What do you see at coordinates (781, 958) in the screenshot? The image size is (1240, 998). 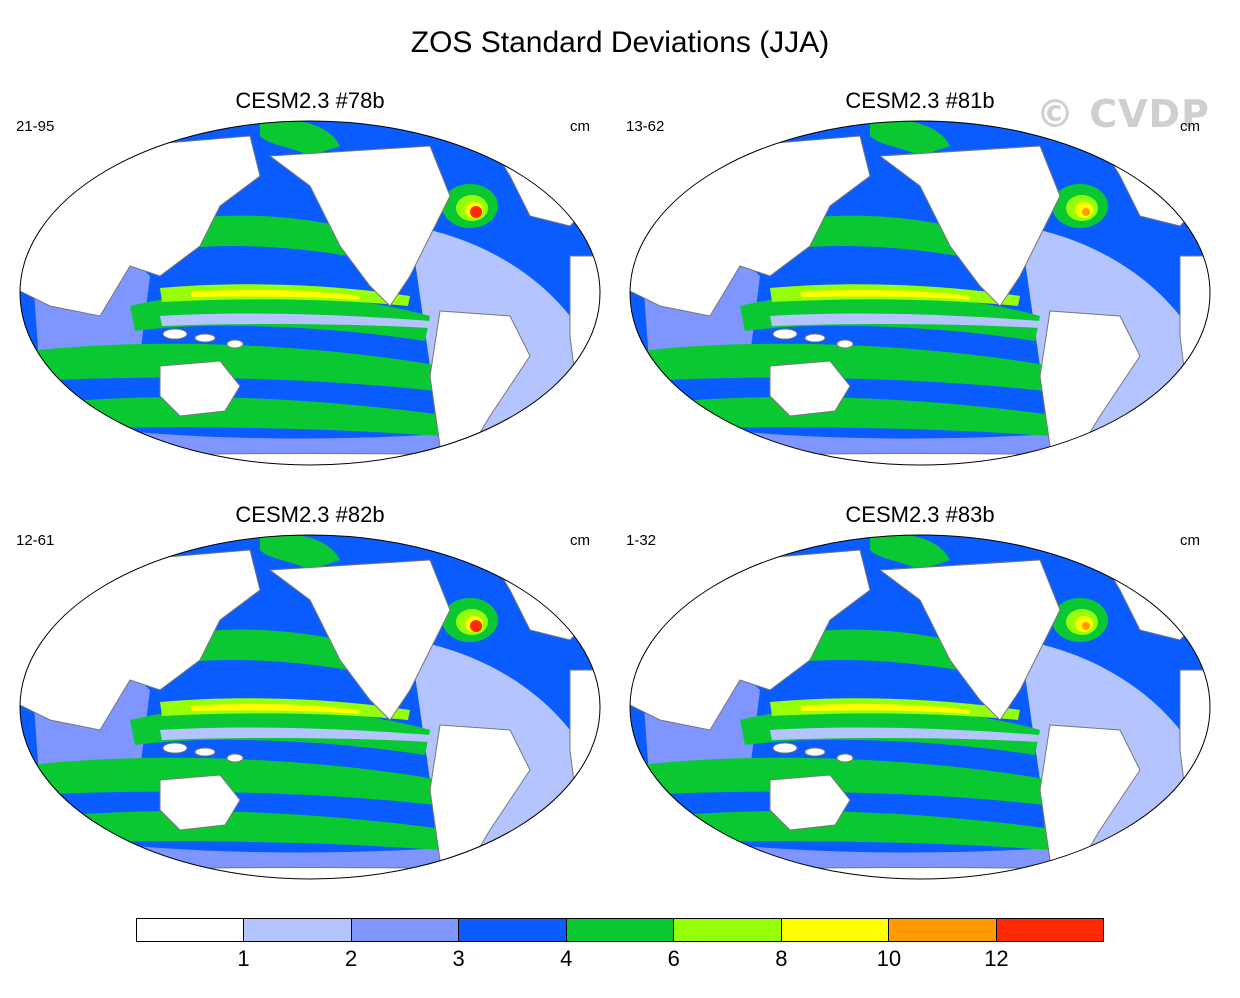 I see `colorbar-label: 8` at bounding box center [781, 958].